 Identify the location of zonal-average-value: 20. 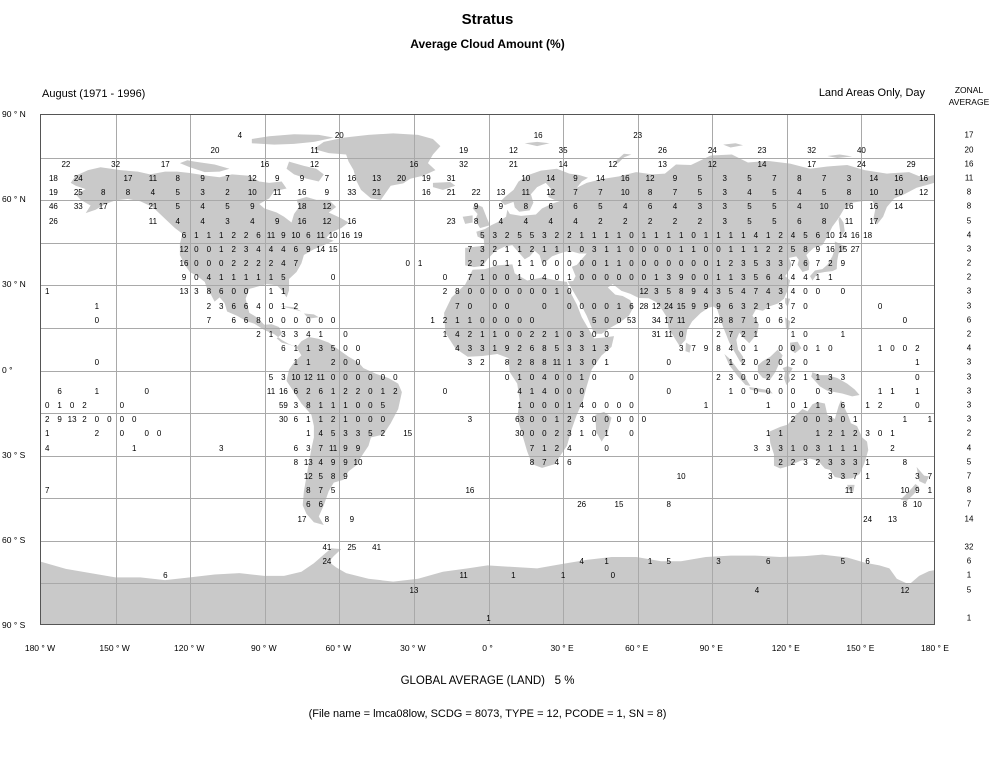
(969, 149).